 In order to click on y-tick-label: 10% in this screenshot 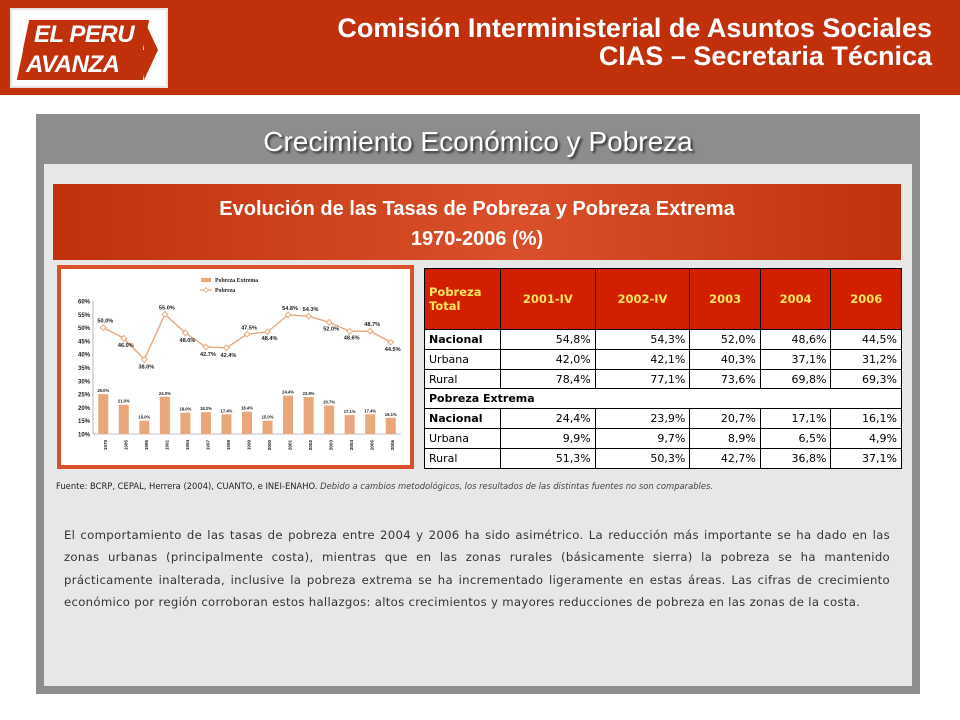, I will do `click(84, 436)`.